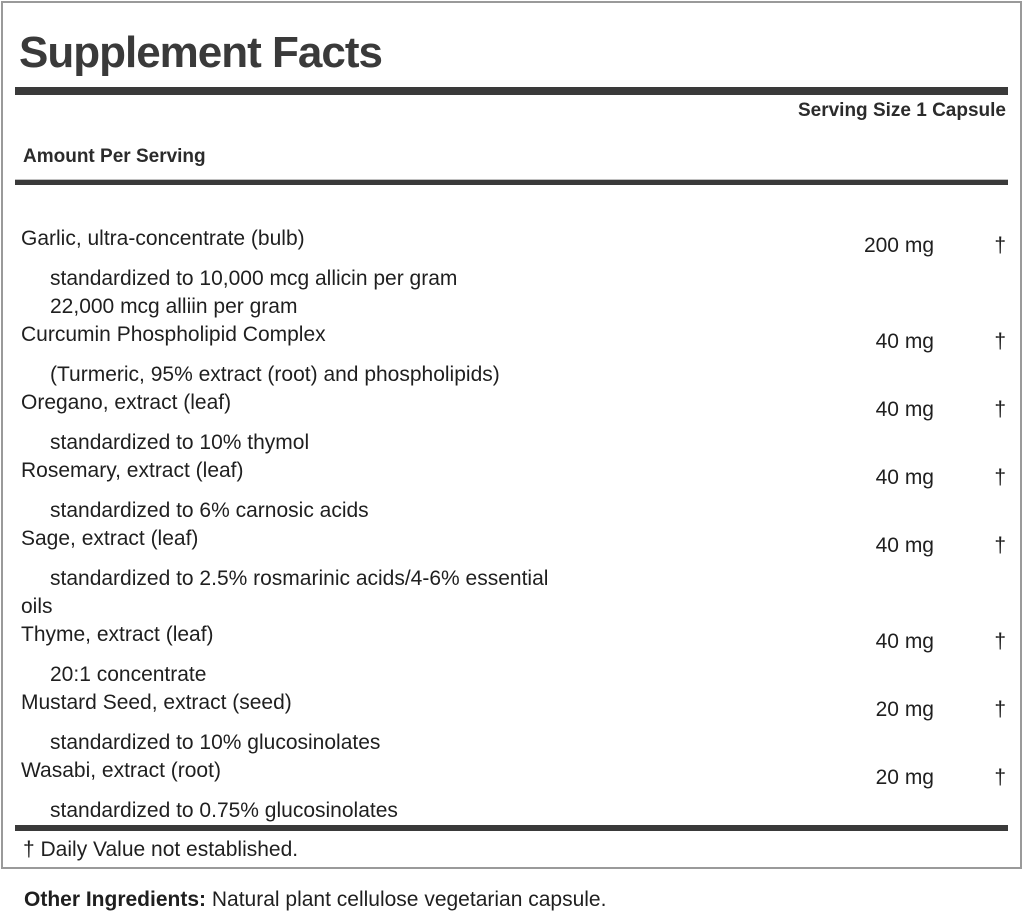 The image size is (1024, 918). I want to click on ingredient-detail: oils, so click(37, 606).